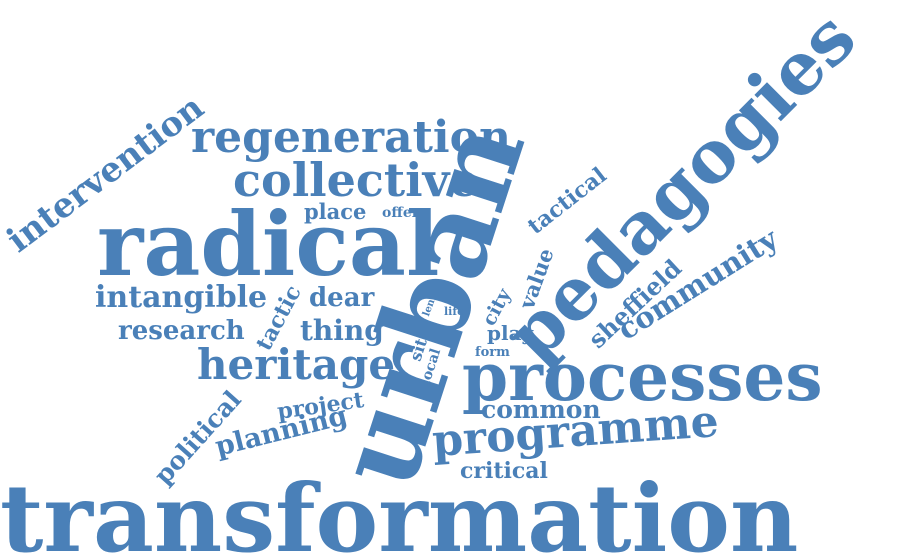  I want to click on word-dear: dear, so click(342, 298).